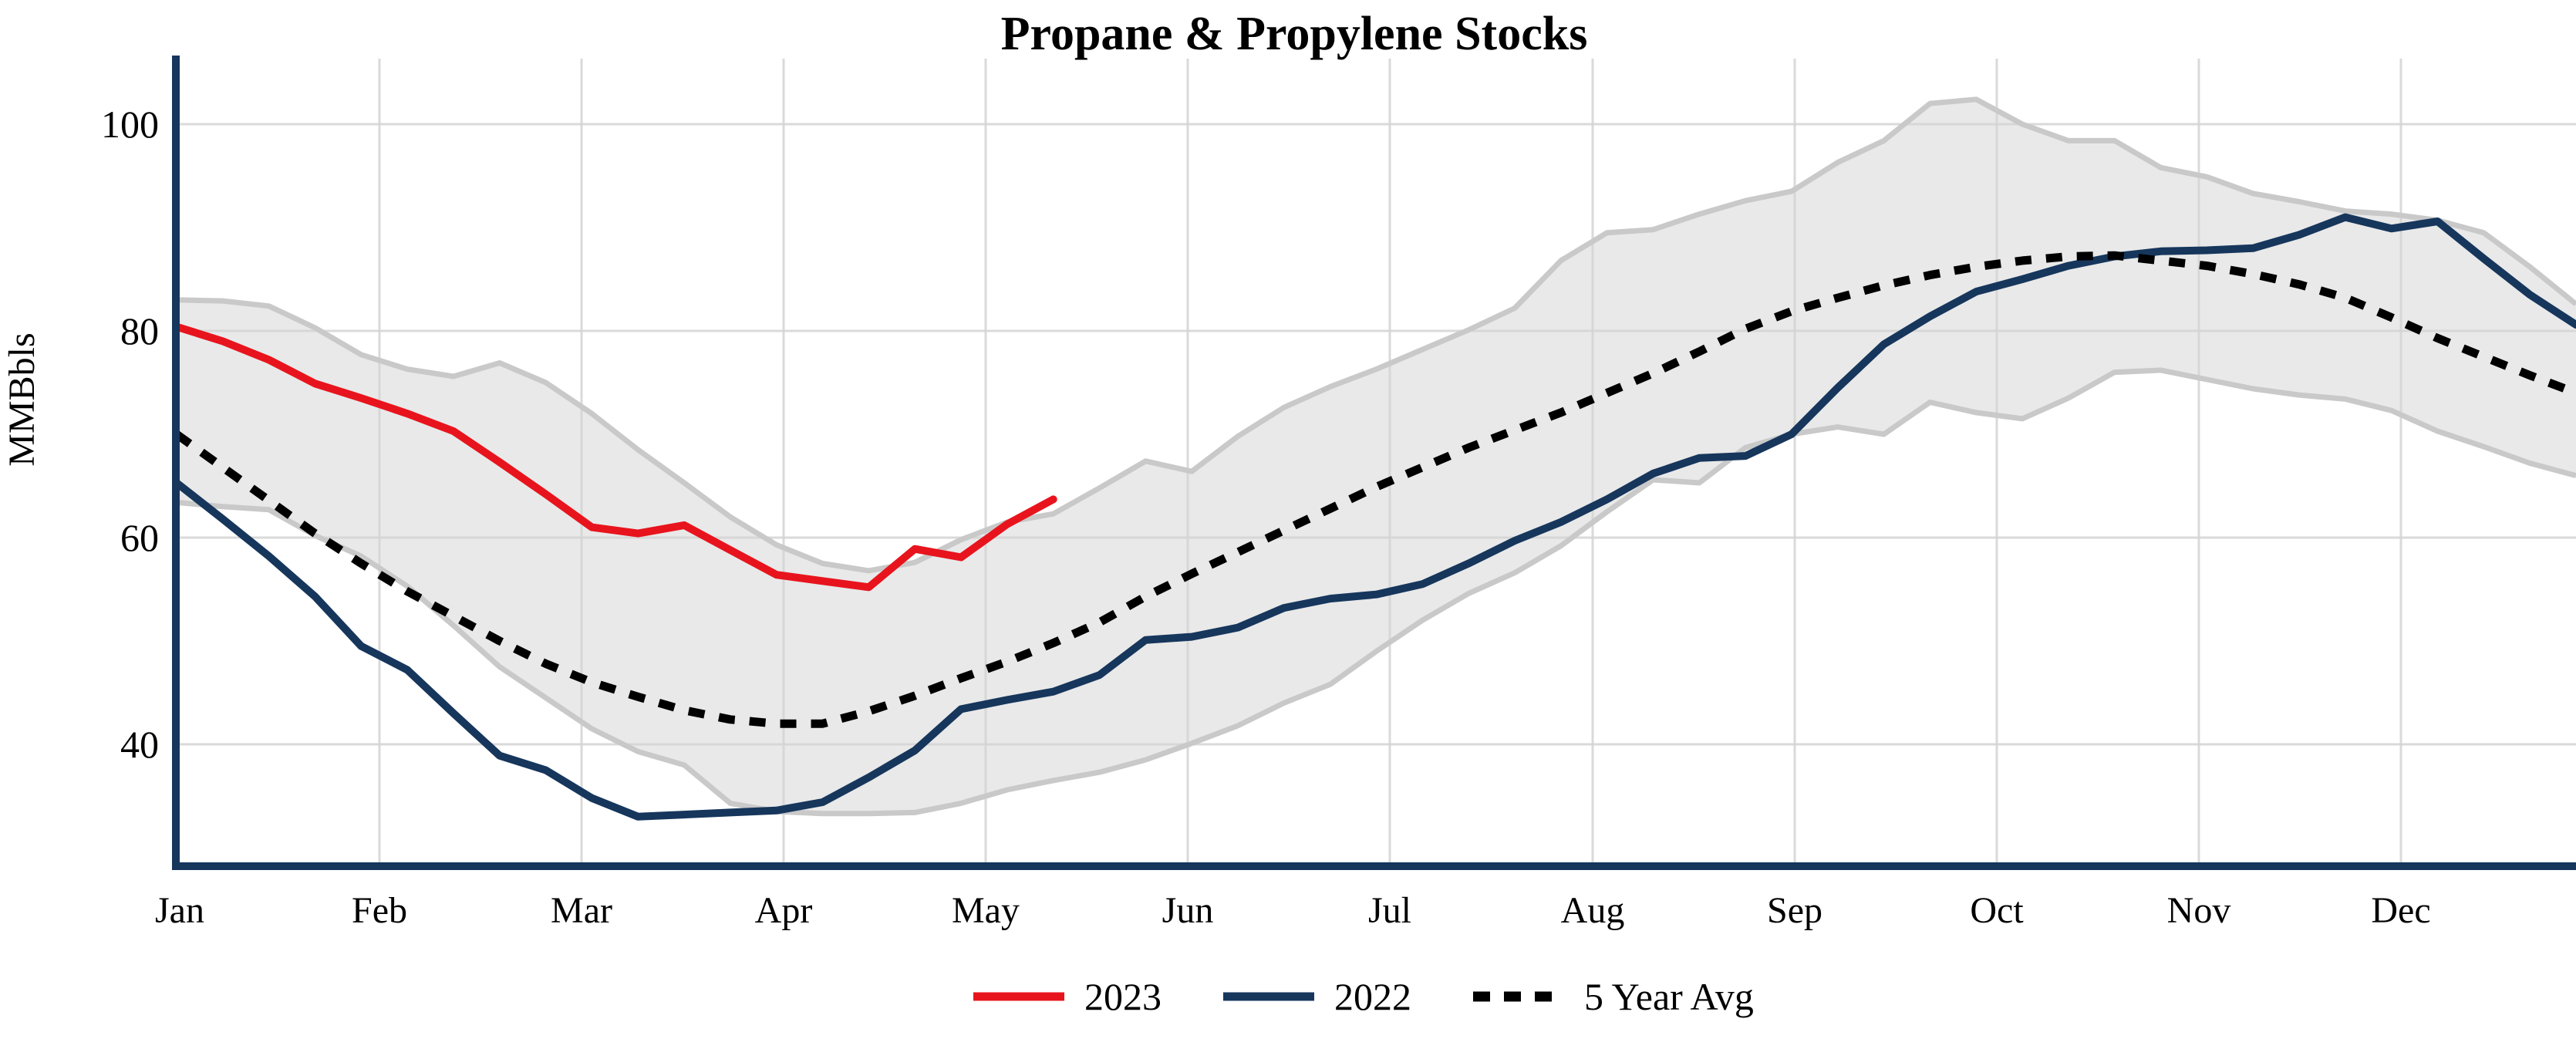  What do you see at coordinates (581, 910) in the screenshot?
I see `x-tick-label-mar: Mar` at bounding box center [581, 910].